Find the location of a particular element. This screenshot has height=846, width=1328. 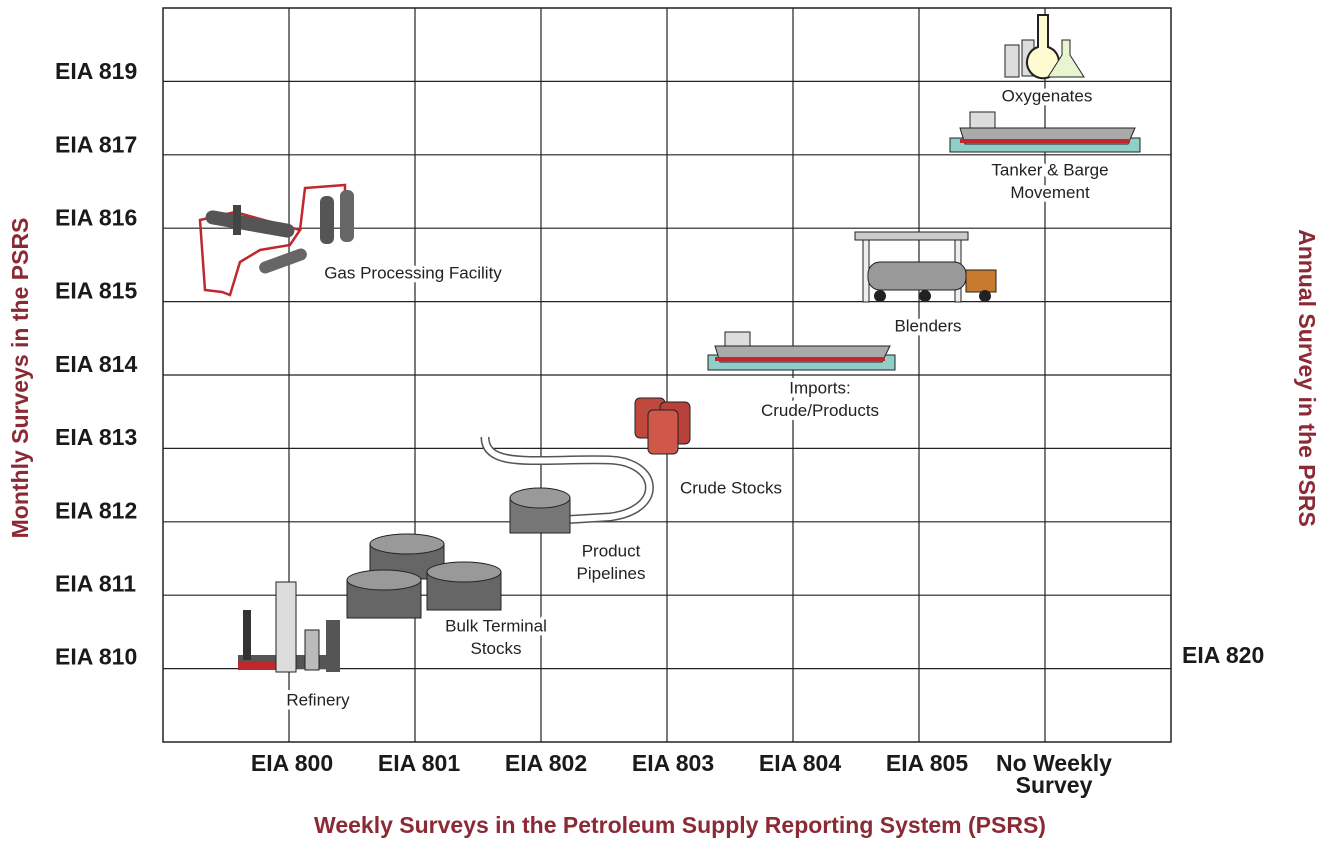

row-label: EIA 813 is located at coordinates (96, 437).